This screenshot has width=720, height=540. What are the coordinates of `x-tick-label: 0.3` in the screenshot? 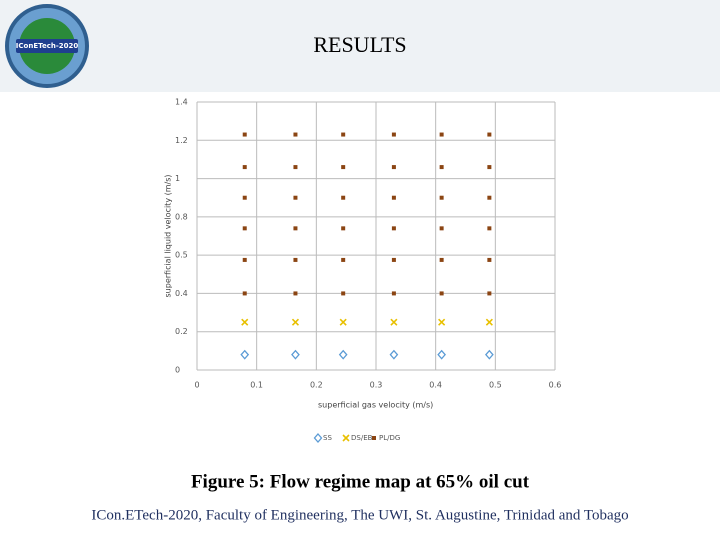 It's located at (376, 385).